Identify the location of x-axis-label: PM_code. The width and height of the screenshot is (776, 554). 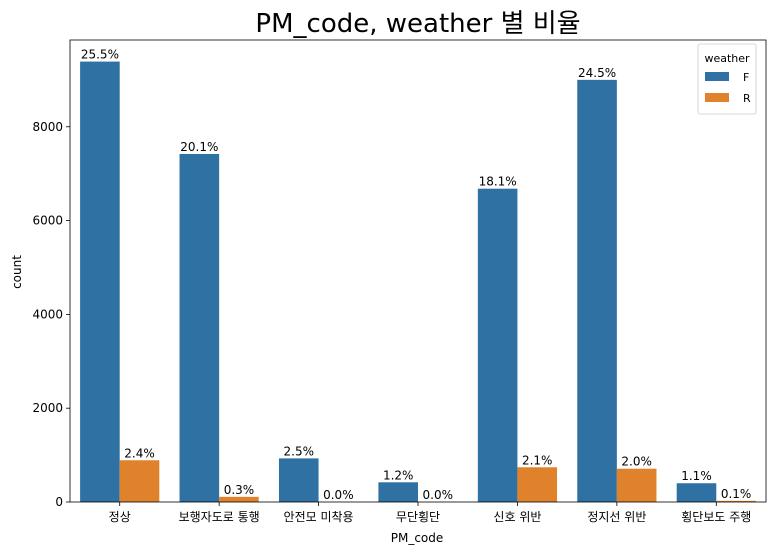
(417, 538).